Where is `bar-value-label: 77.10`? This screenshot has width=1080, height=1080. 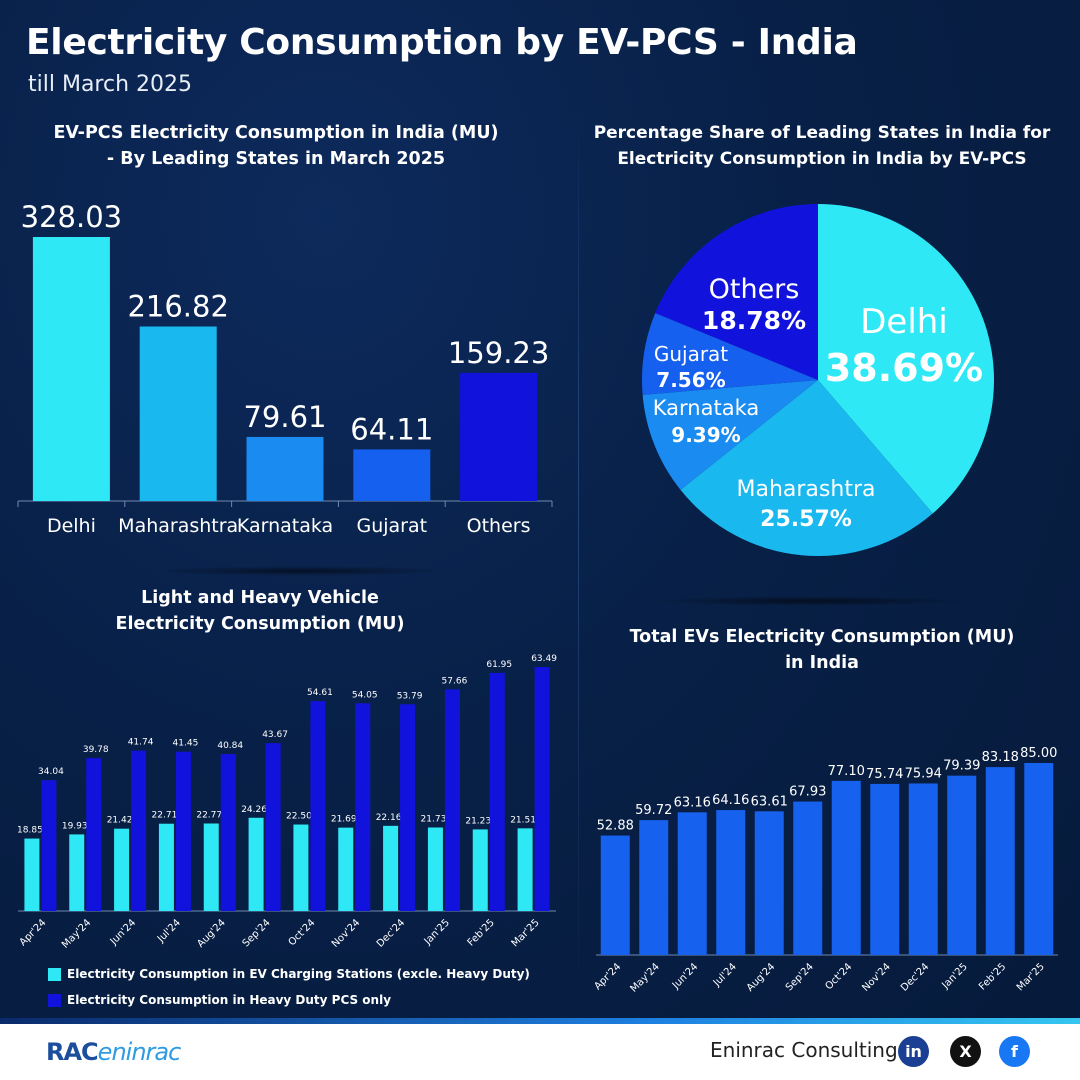
bar-value-label: 77.10 is located at coordinates (846, 771).